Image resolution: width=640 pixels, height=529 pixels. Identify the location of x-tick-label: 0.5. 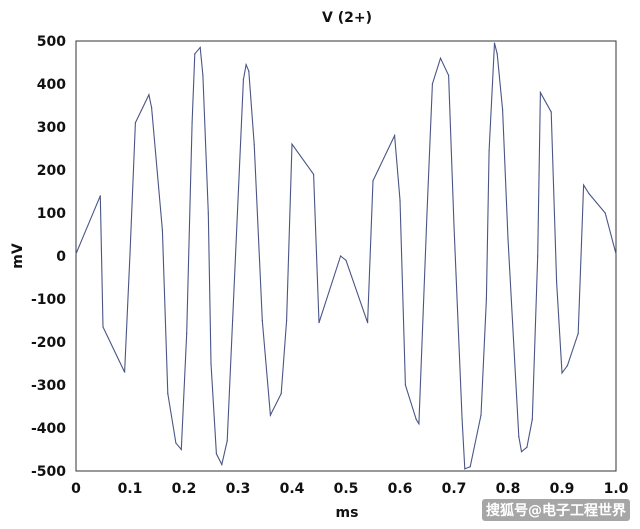
(346, 489).